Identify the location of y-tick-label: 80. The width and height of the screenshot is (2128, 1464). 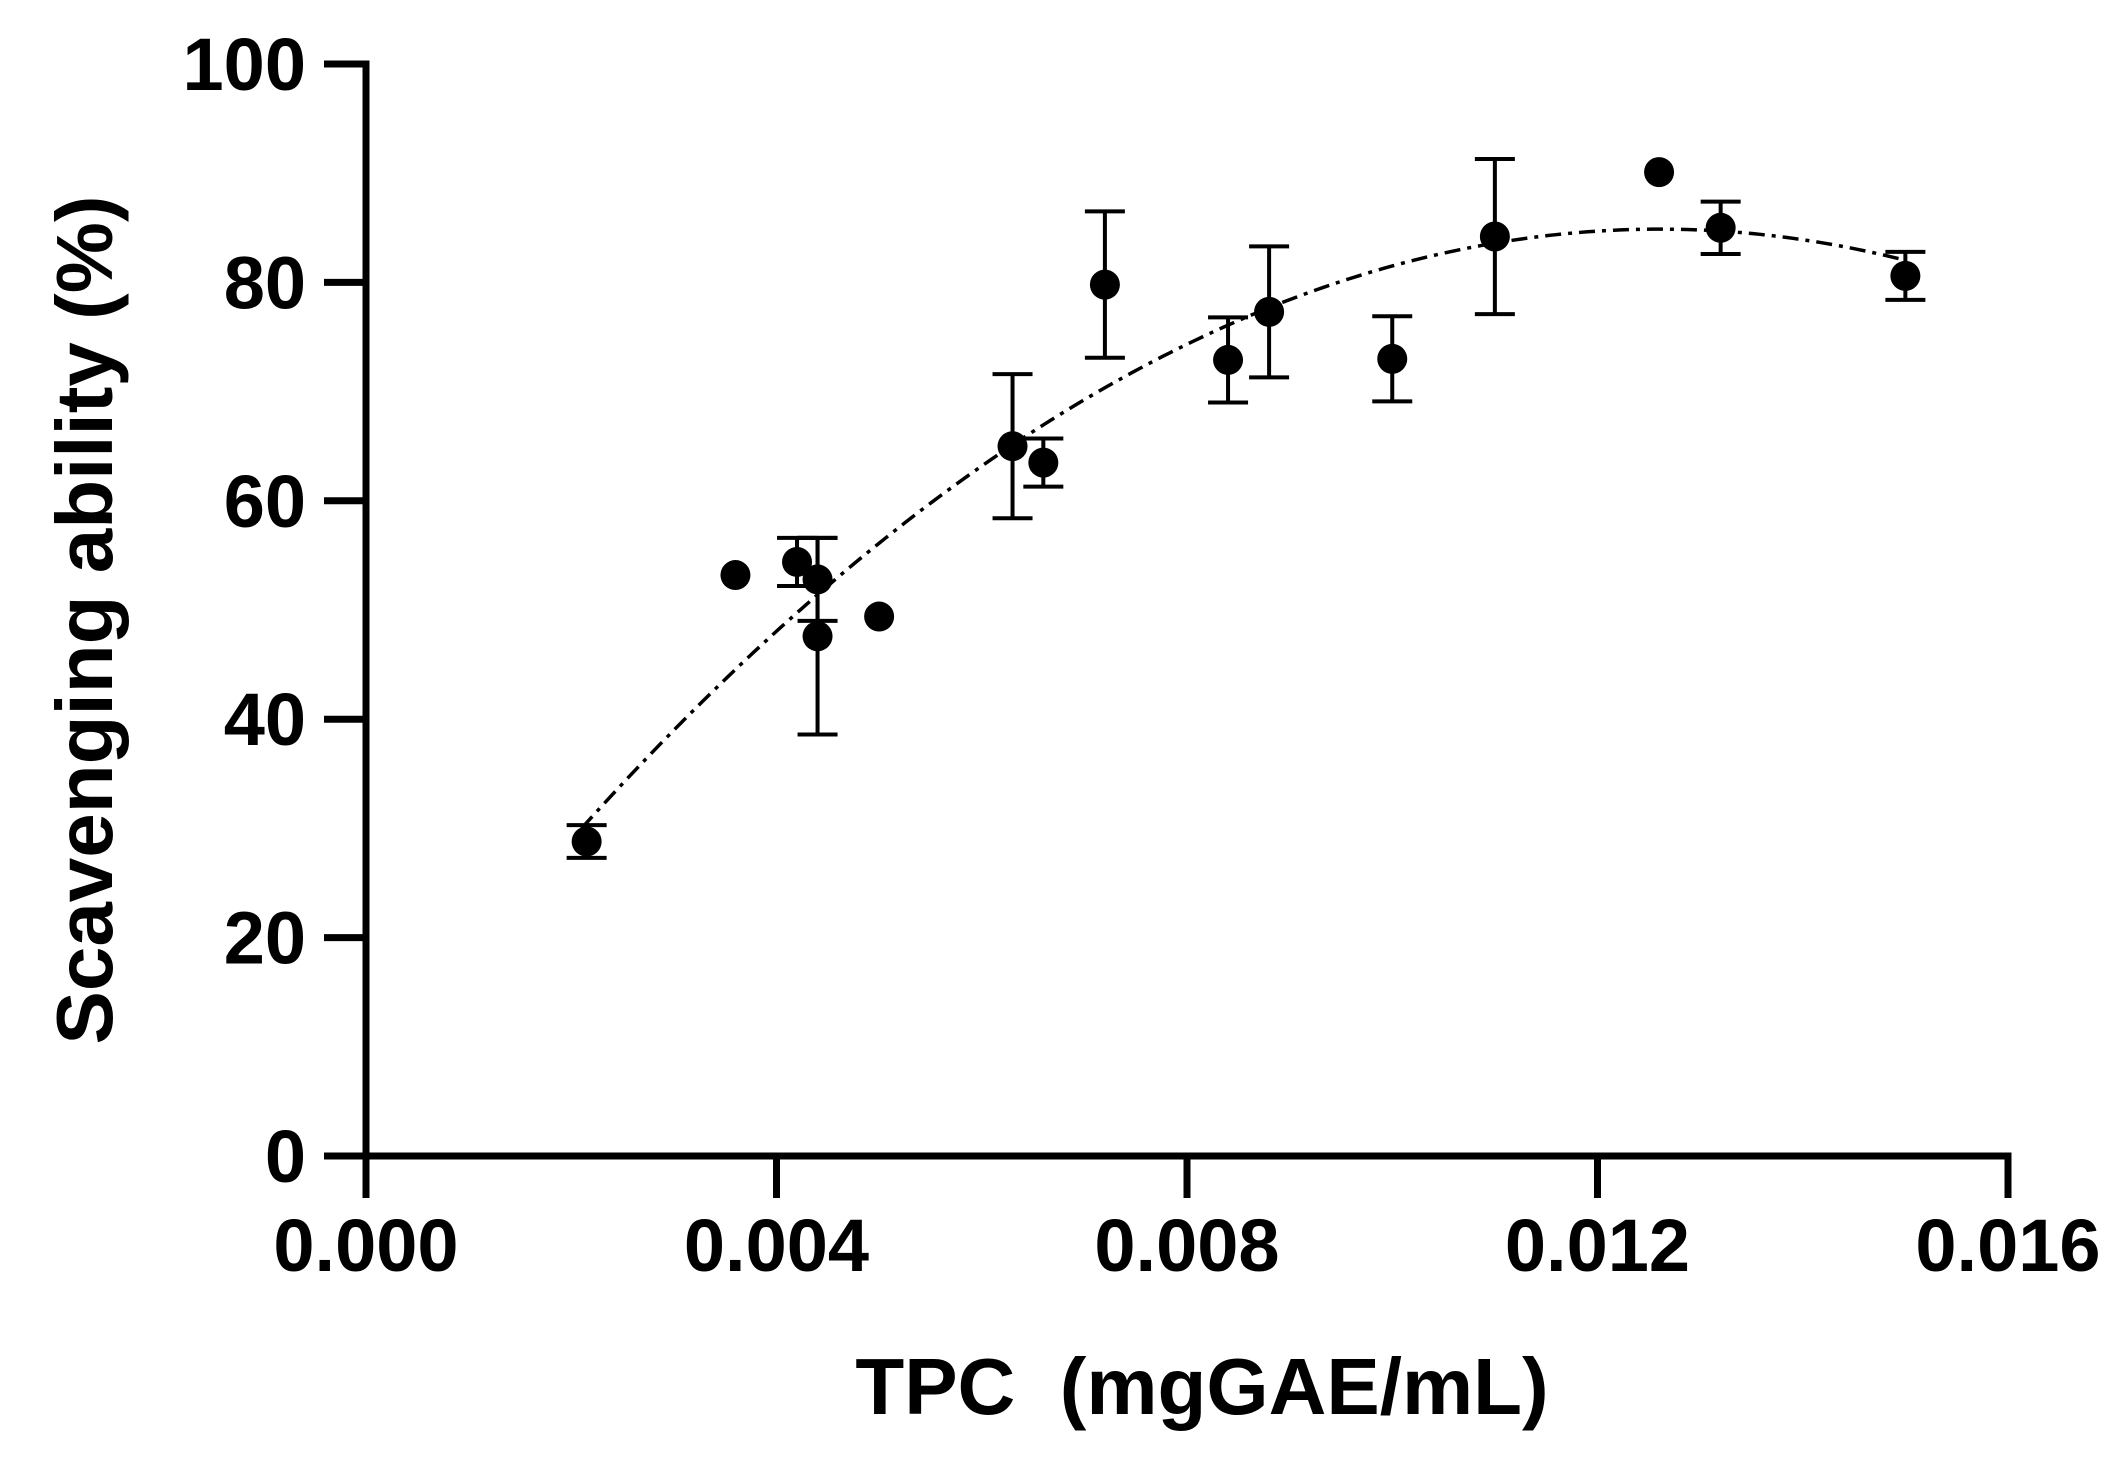
(265, 282).